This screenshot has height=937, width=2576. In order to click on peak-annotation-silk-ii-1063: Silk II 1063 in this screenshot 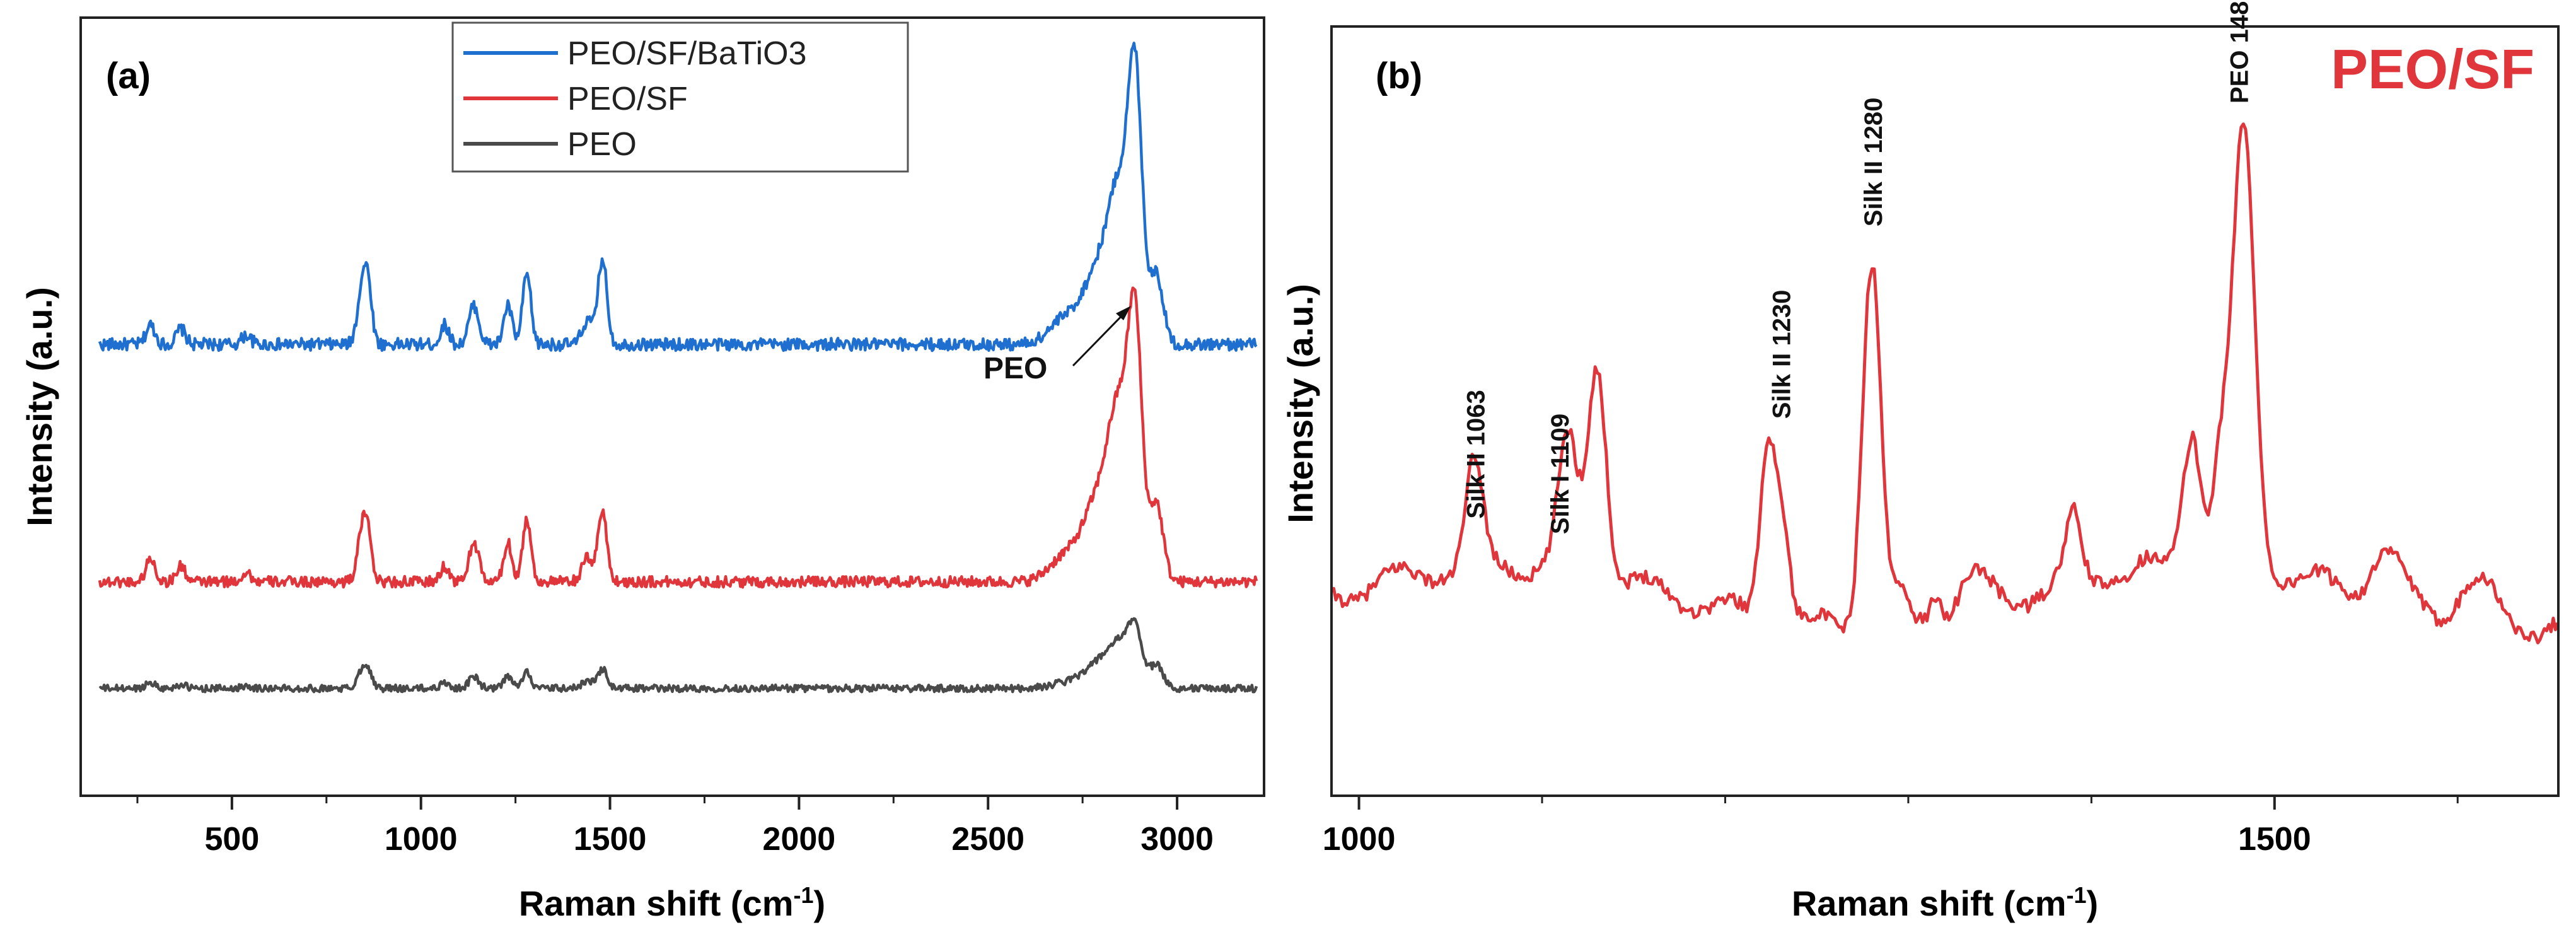, I will do `click(1477, 454)`.